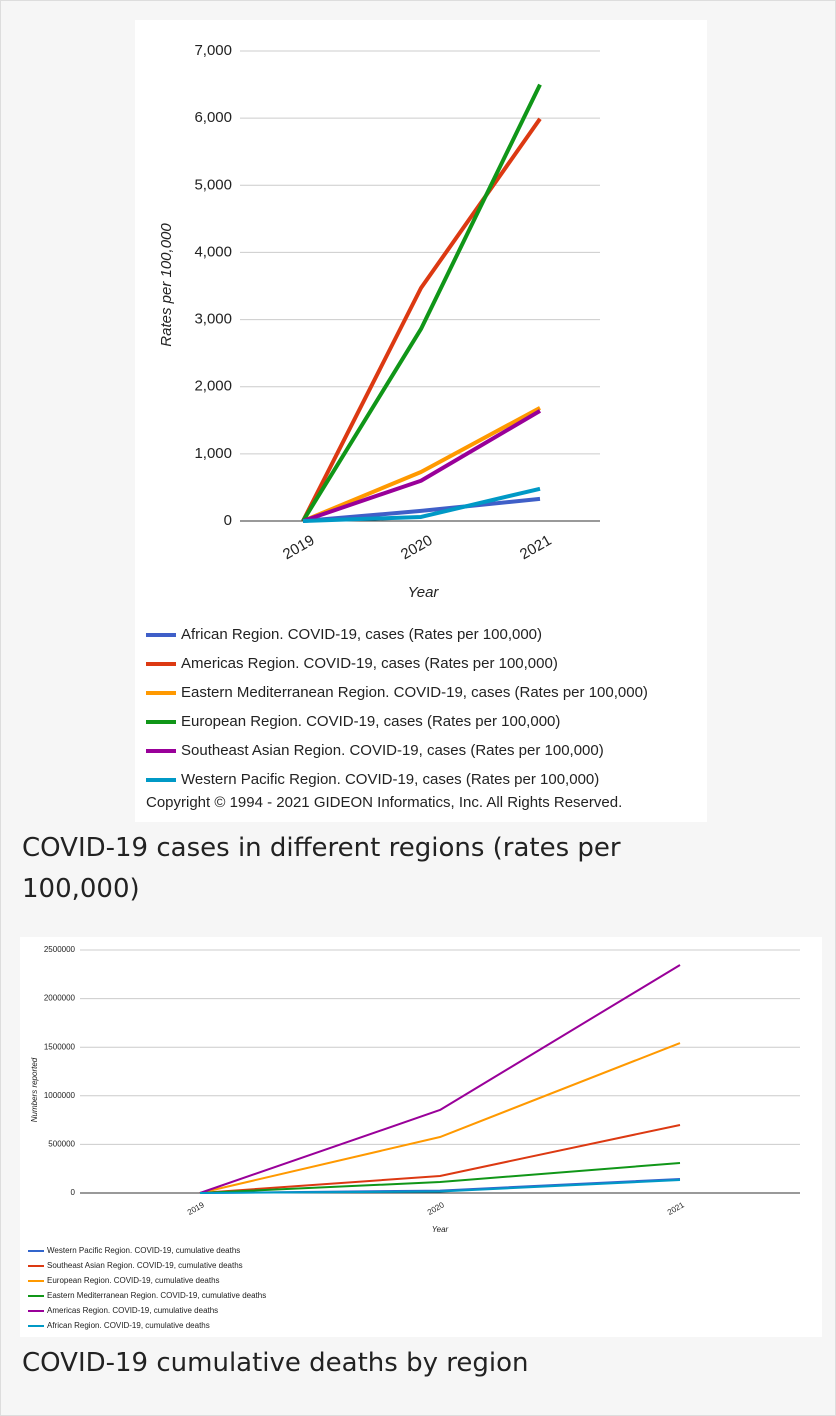  I want to click on y-tick-label: 1,000, so click(213, 453).